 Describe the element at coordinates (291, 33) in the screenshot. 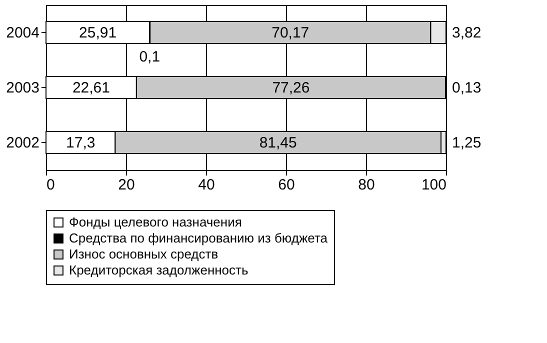

I see `data-label: 70,17` at that location.